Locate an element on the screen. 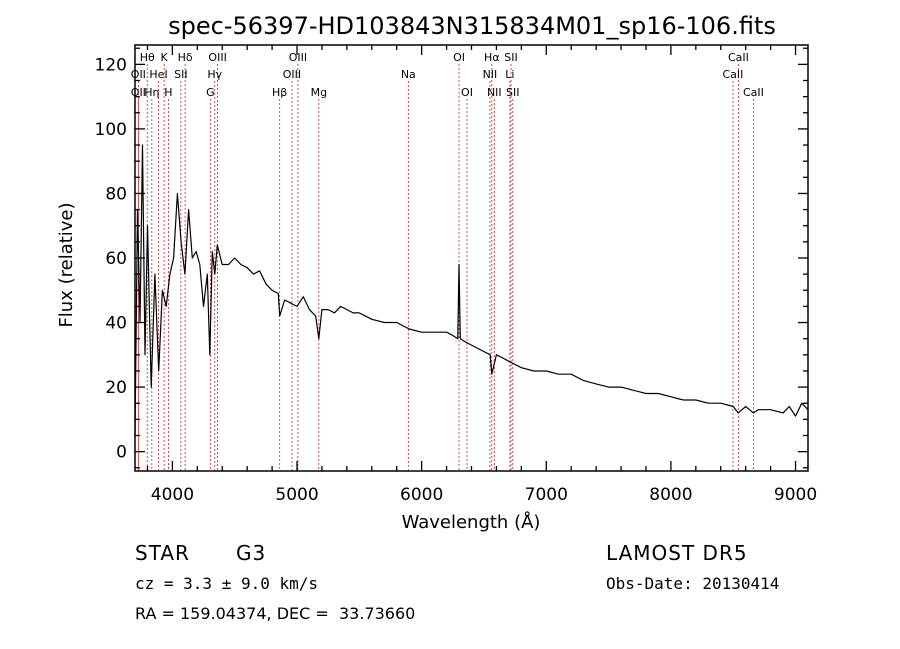 Image resolution: width=900 pixels, height=649 pixels. y-axis-label: Flux (relative) is located at coordinates (66, 264).